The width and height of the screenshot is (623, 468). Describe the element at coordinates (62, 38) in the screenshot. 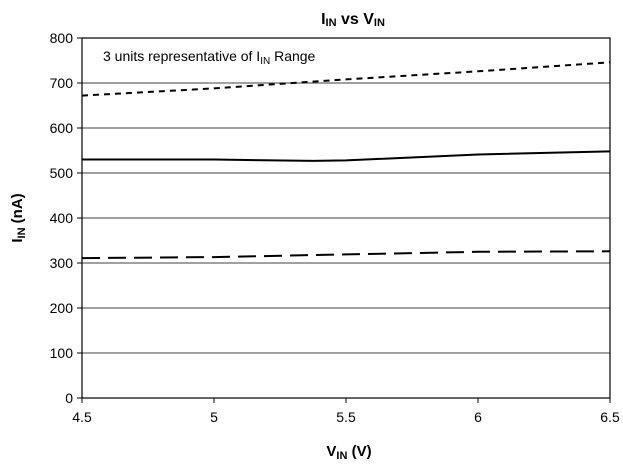

I see `y-tick-label: 800` at that location.